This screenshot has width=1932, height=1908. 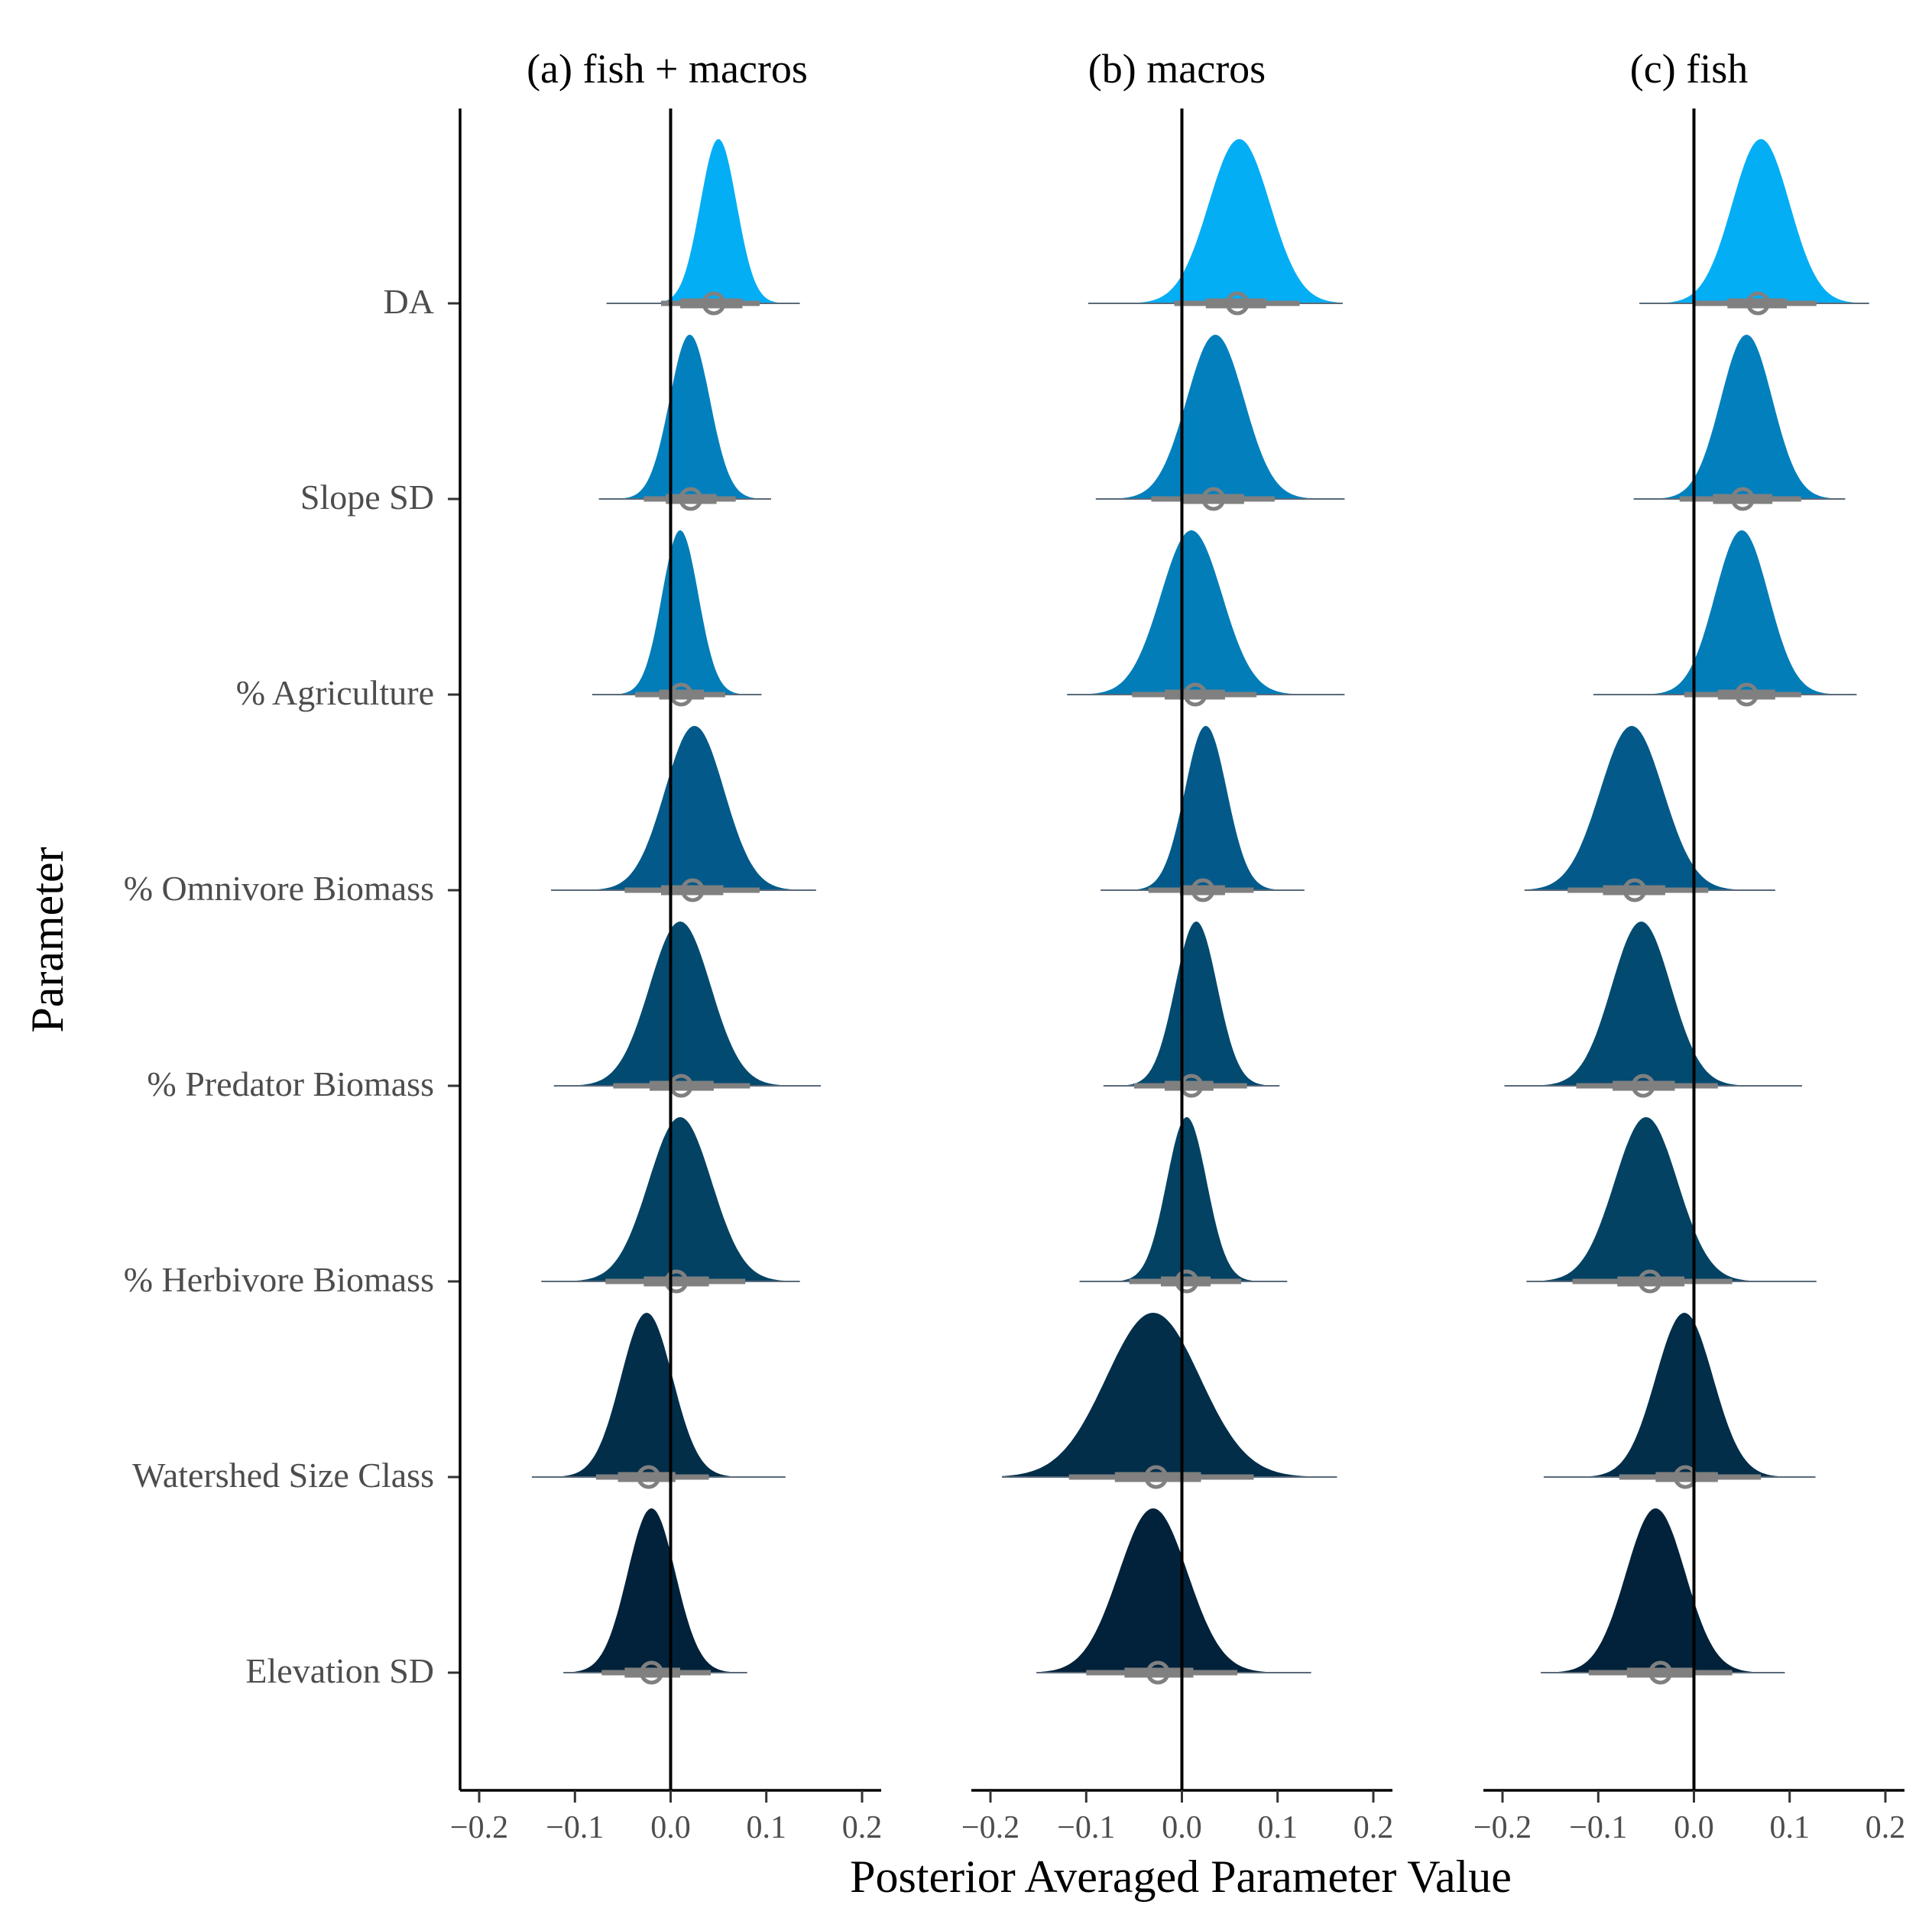 I want to click on y-axis-ticks, so click(x=454, y=988).